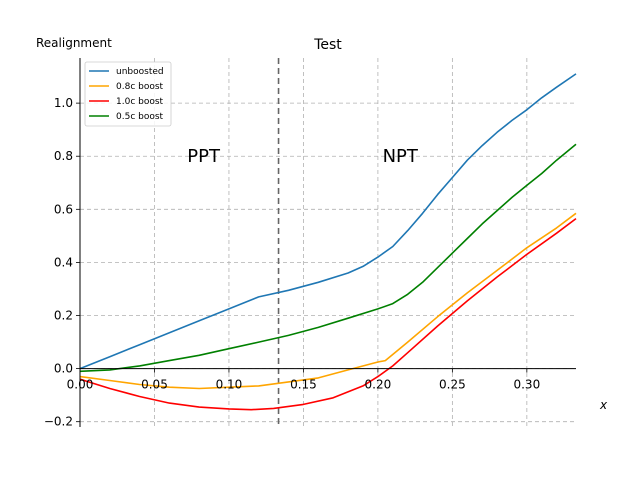 This screenshot has height=480, width=640. What do you see at coordinates (303, 156) in the screenshot?
I see `annotations: PPT NPT` at bounding box center [303, 156].